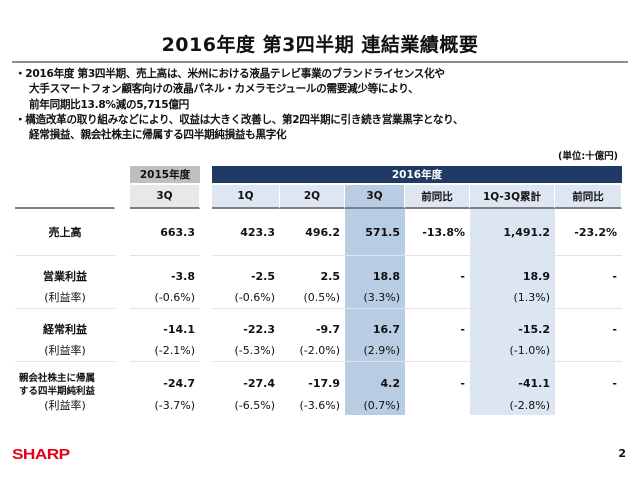 Image resolution: width=640 pixels, height=480 pixels. Describe the element at coordinates (437, 232) in the screenshot. I see `table-cell: -13.8%` at that location.